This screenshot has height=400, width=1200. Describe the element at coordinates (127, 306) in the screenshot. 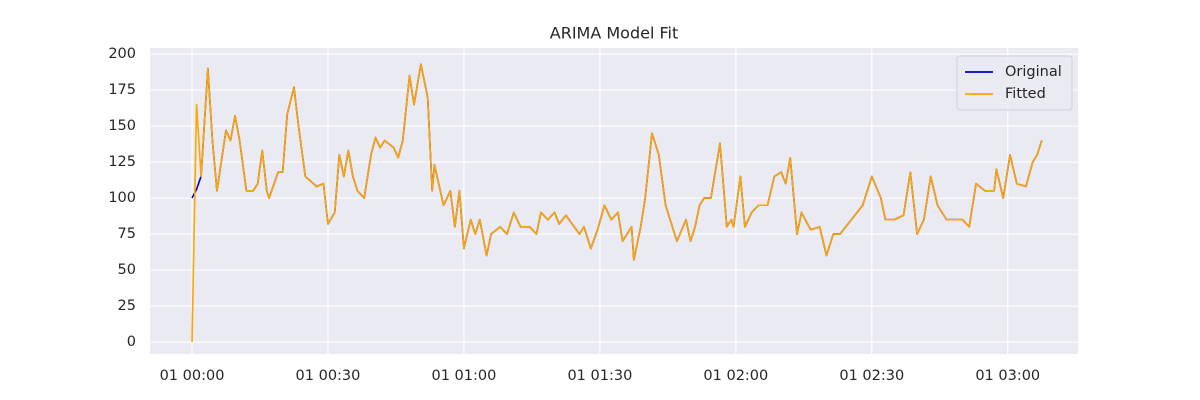

I see `y-tick-label: 25` at that location.